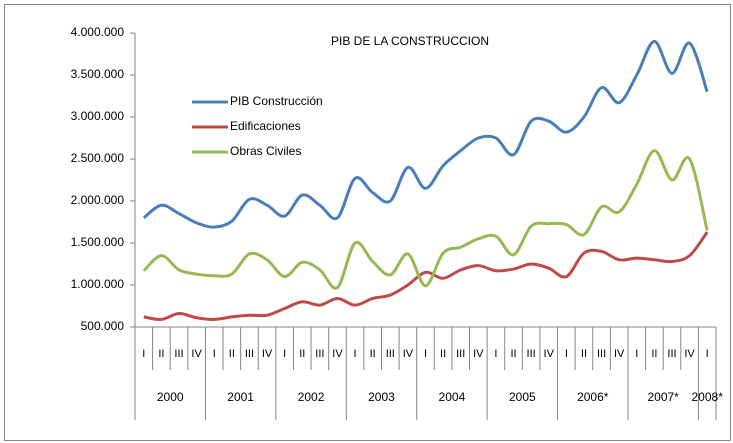 The image size is (733, 443). What do you see at coordinates (452, 397) in the screenshot?
I see `group-label: 2004` at bounding box center [452, 397].